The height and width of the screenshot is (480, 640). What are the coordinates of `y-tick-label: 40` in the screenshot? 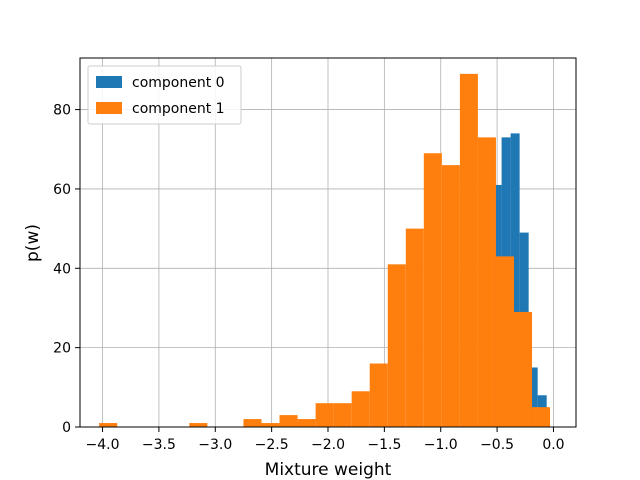 It's located at (62, 269).